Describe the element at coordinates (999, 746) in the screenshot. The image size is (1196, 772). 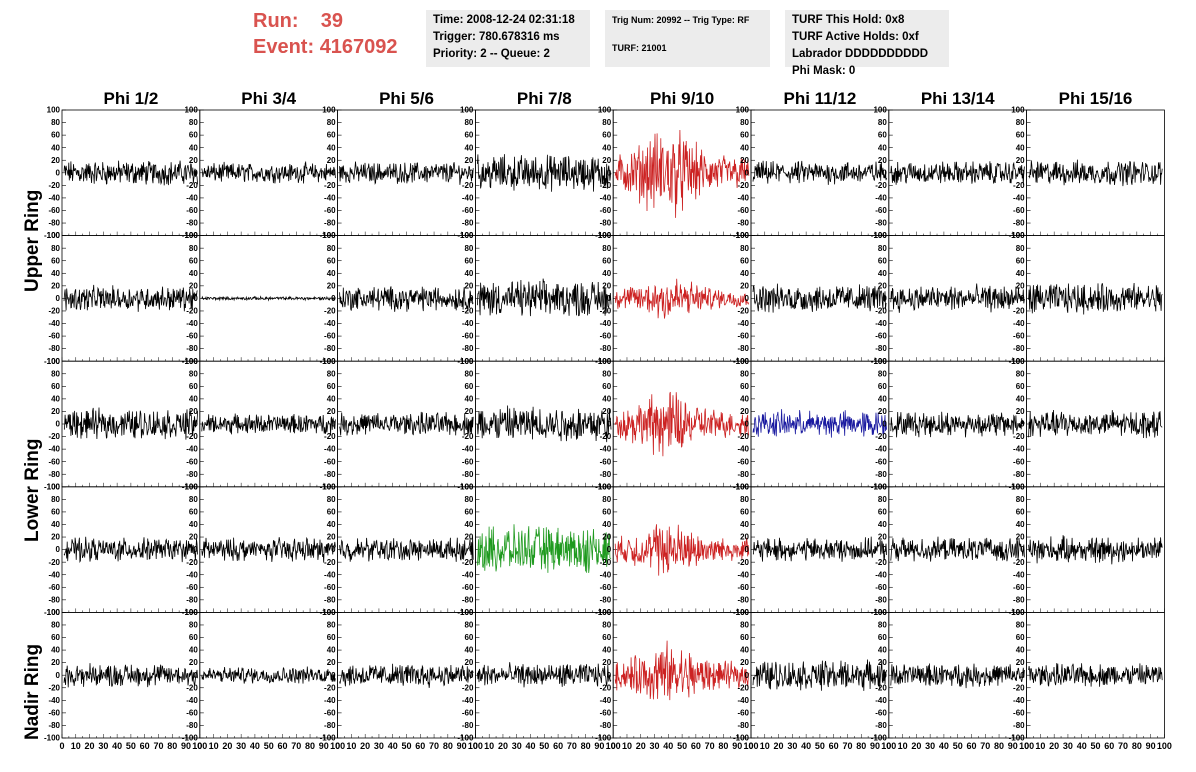
I see `x-tick-label: 80` at that location.